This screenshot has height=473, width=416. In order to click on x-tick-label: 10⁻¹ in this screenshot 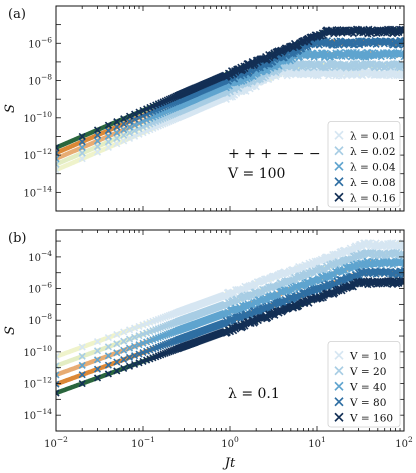, I will do `click(143, 442)`.